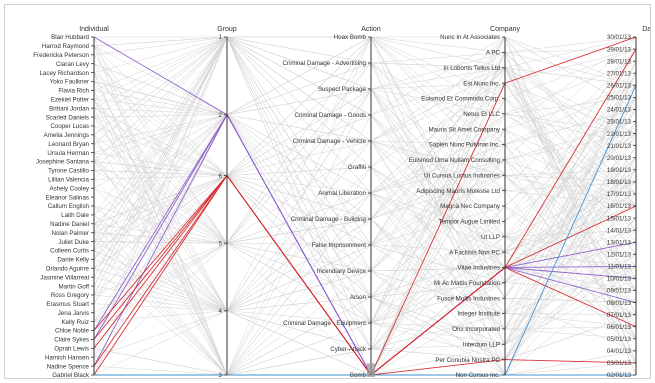 This screenshot has width=655, height=383. Describe the element at coordinates (221, 176) in the screenshot. I see `tick-label: 6` at that location.